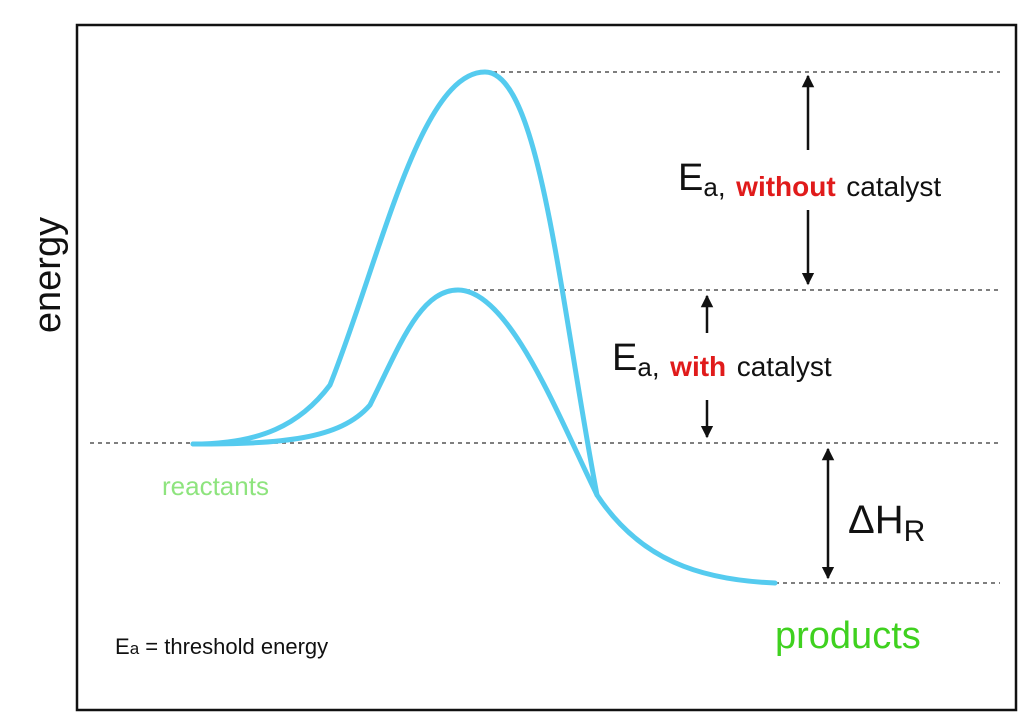 Image resolution: width=1024 pixels, height=713 pixels. I want to click on emphasis: without, so click(785, 186).